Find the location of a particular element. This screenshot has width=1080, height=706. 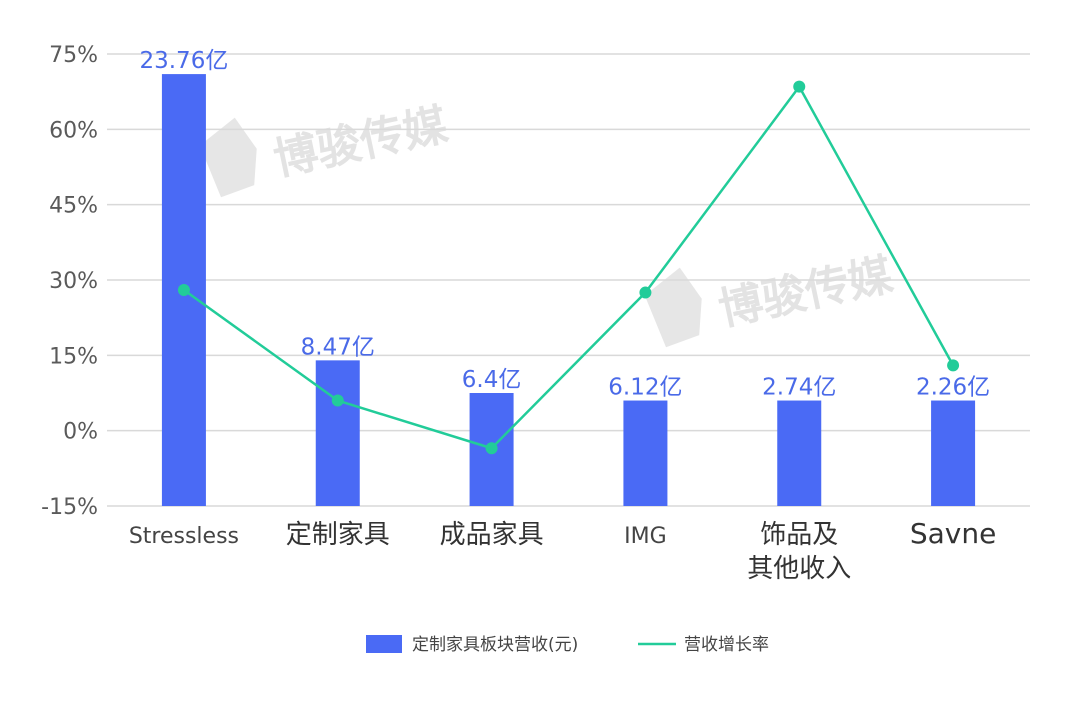

y-tick-label: 75% is located at coordinates (73, 55).